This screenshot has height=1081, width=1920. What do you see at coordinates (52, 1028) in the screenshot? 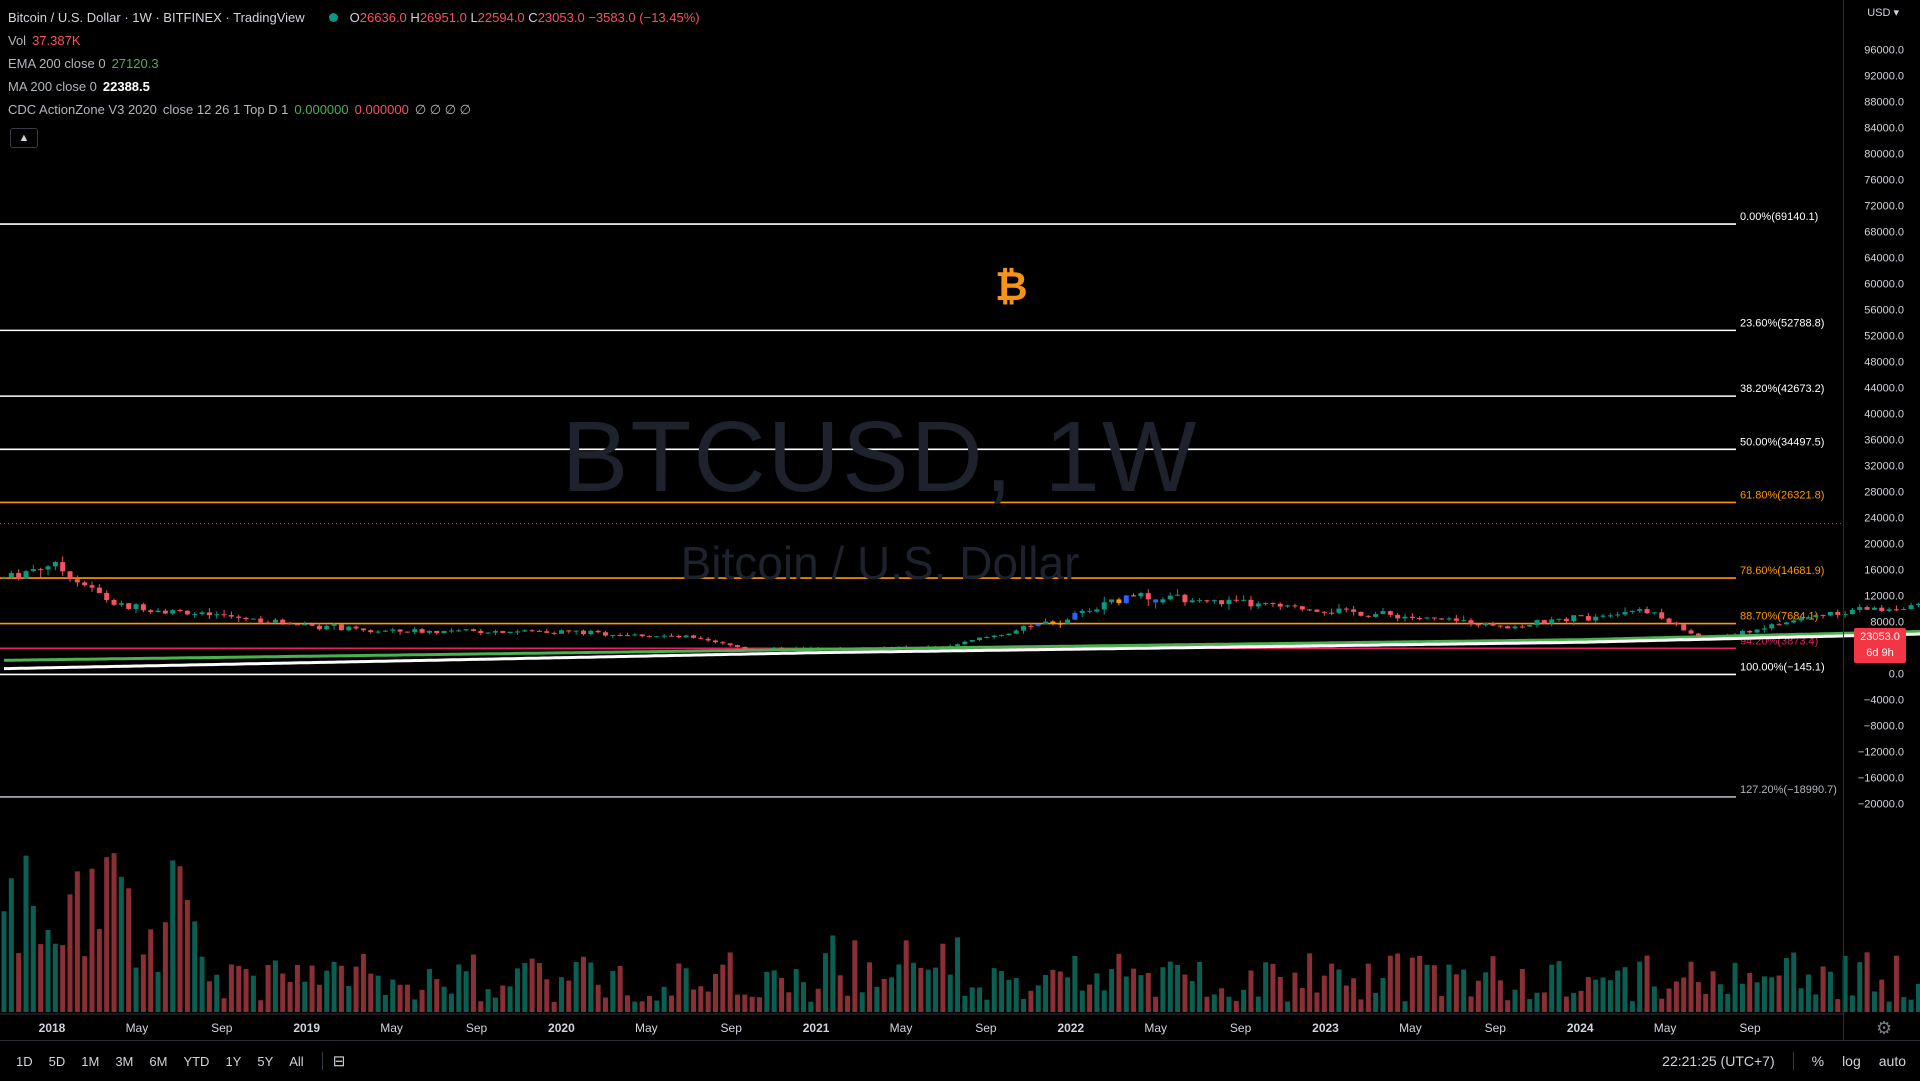
I see `time-tick-label: 2018` at bounding box center [52, 1028].